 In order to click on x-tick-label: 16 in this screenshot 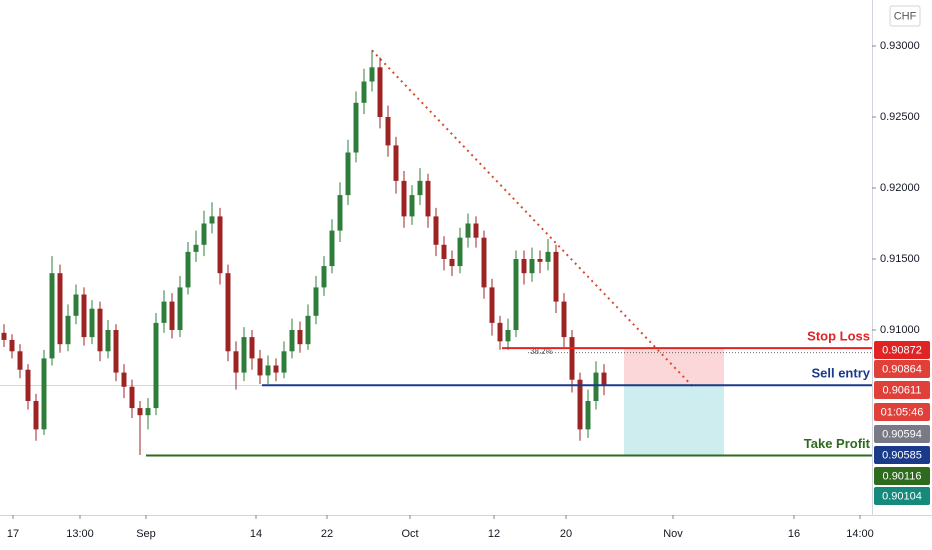, I will do `click(794, 534)`.